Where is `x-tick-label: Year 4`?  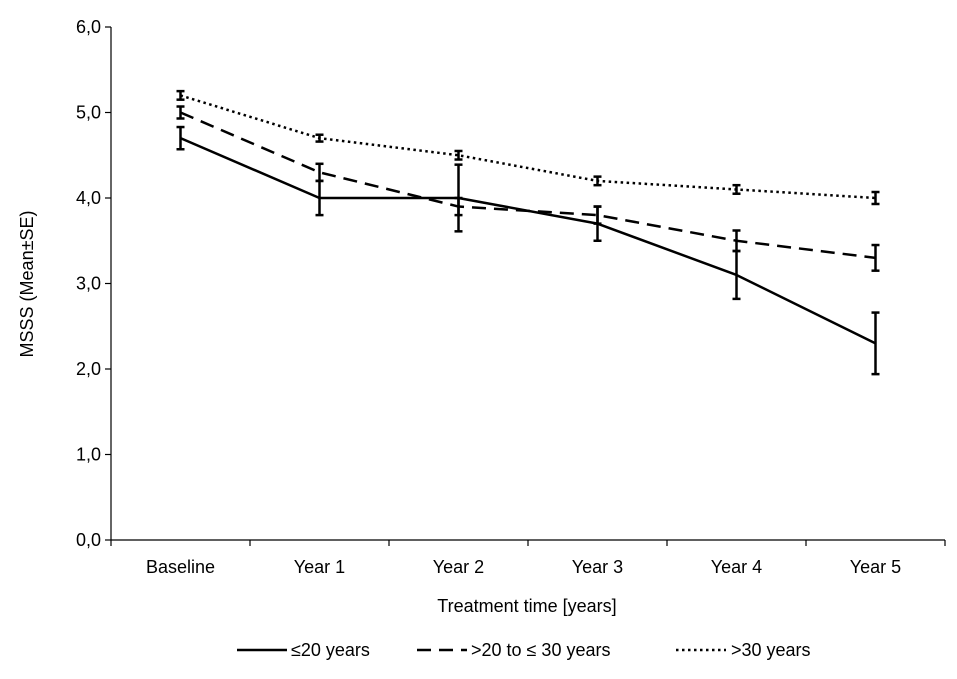
x-tick-label: Year 4 is located at coordinates (736, 567).